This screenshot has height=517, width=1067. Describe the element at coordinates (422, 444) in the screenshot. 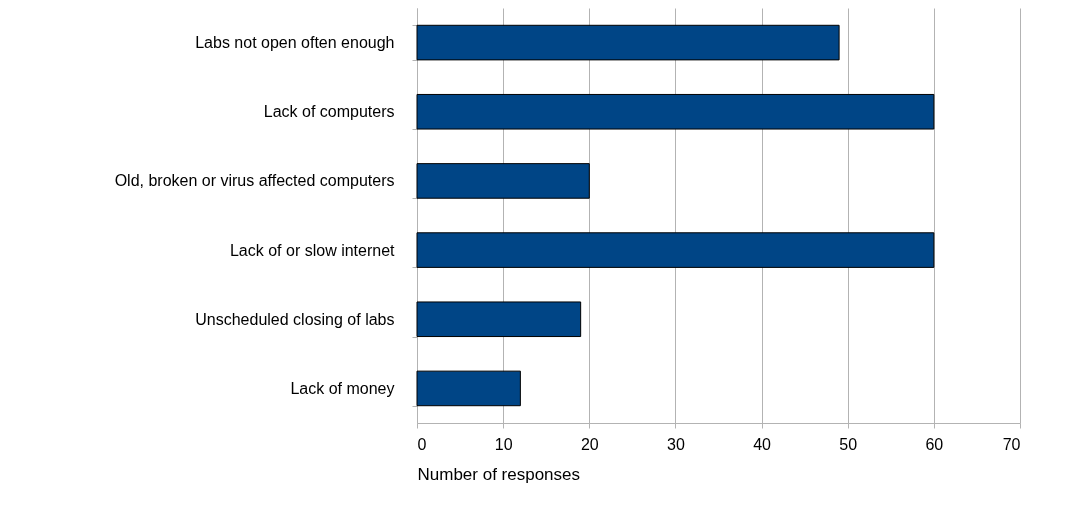

I see `x-tick-label: 0` at that location.